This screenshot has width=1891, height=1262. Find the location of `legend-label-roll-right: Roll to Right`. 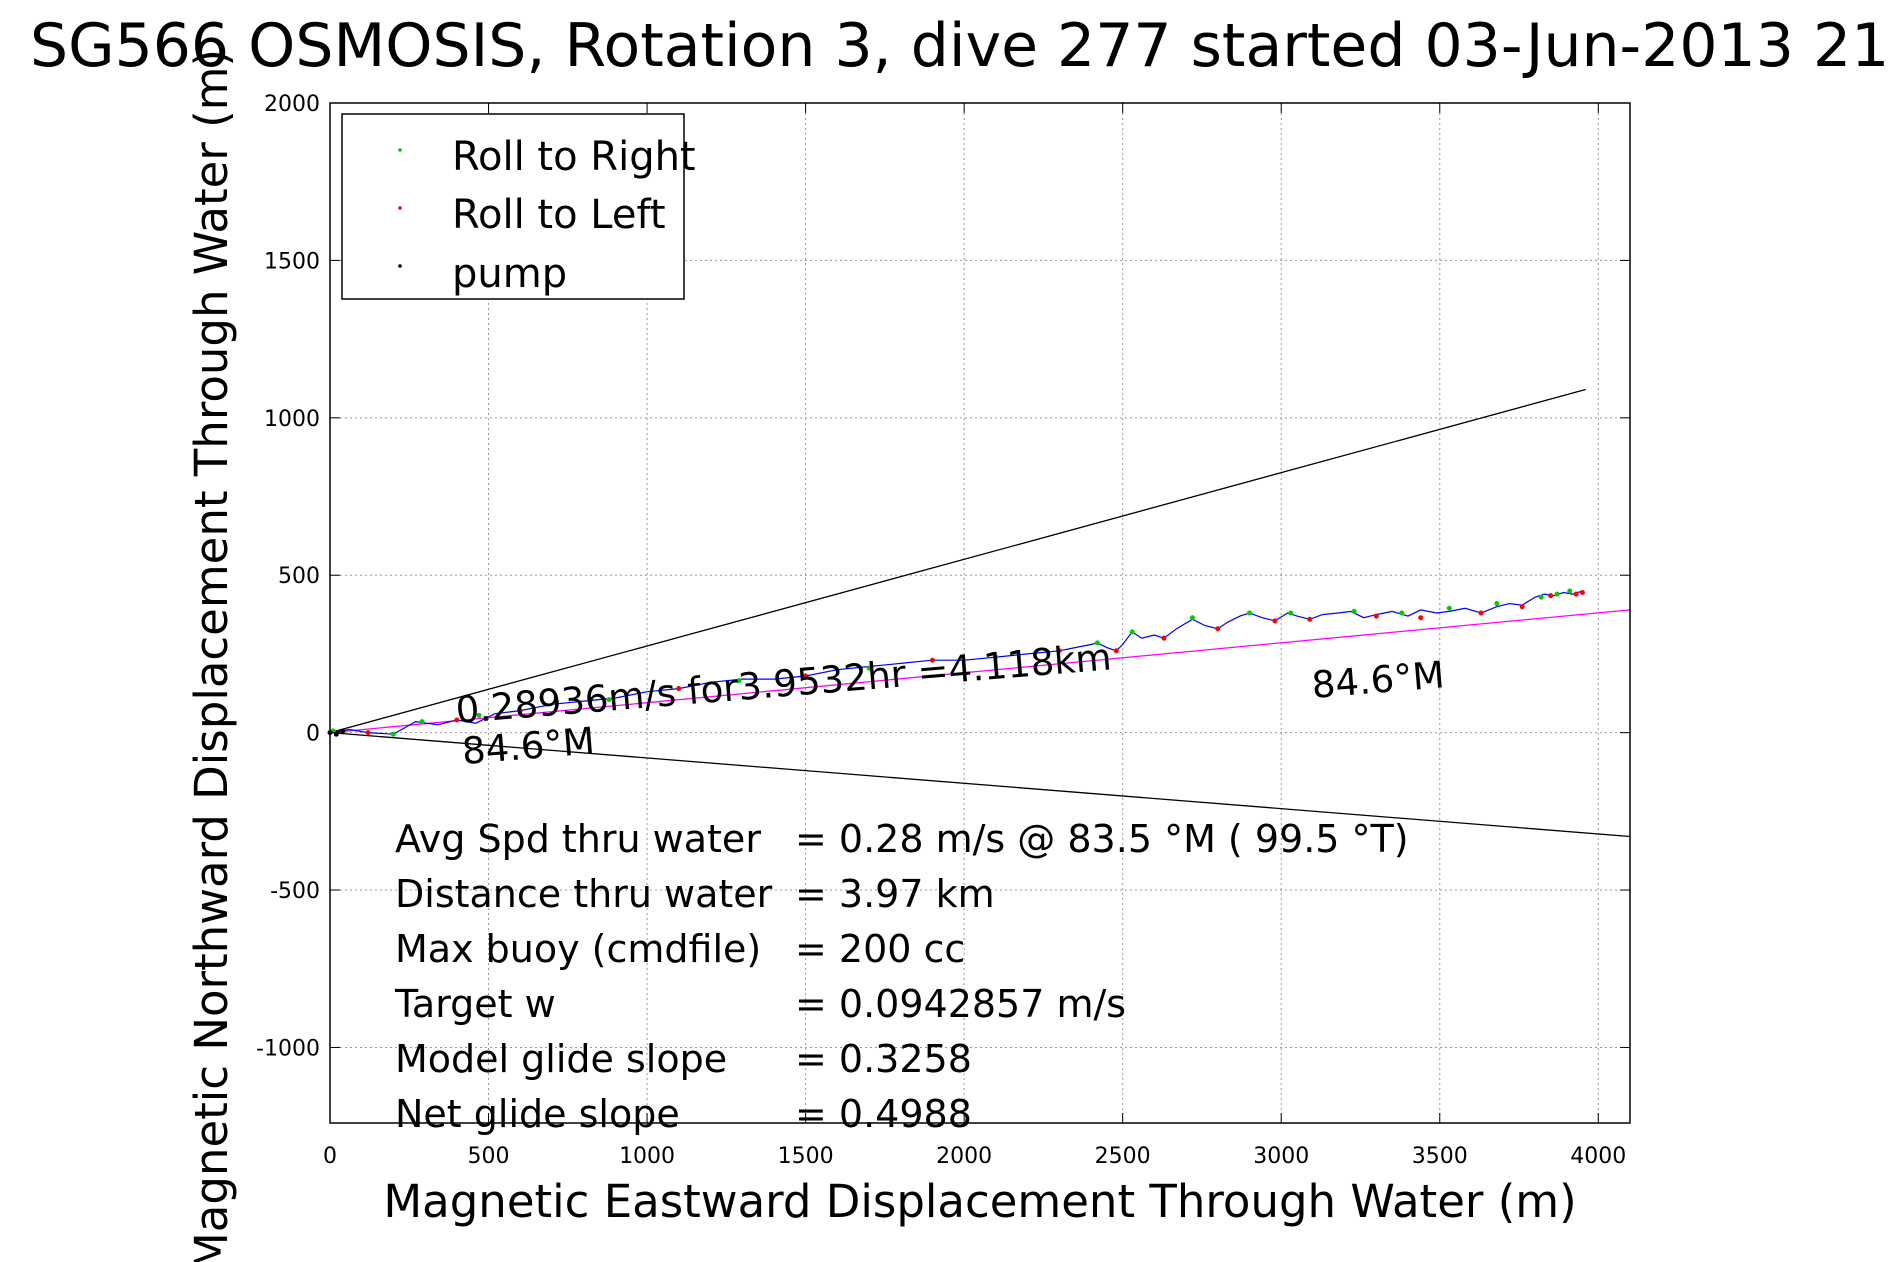

legend-label-roll-right: Roll to Right is located at coordinates (574, 157).